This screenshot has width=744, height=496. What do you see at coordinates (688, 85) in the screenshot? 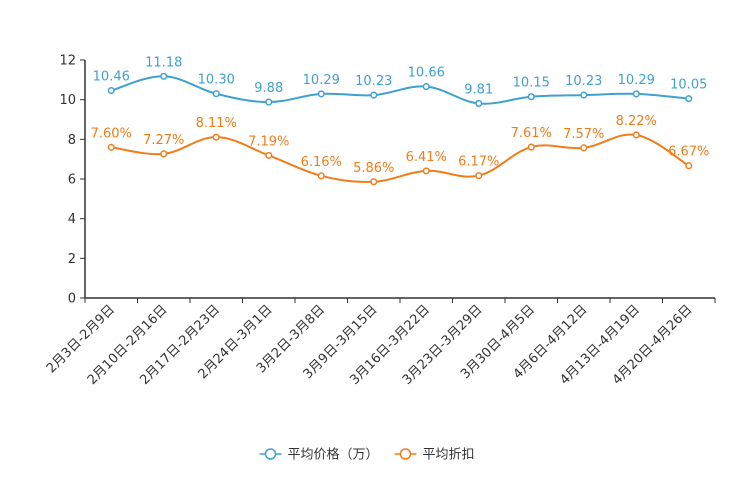
I see `data-label: 10.05` at bounding box center [688, 85].